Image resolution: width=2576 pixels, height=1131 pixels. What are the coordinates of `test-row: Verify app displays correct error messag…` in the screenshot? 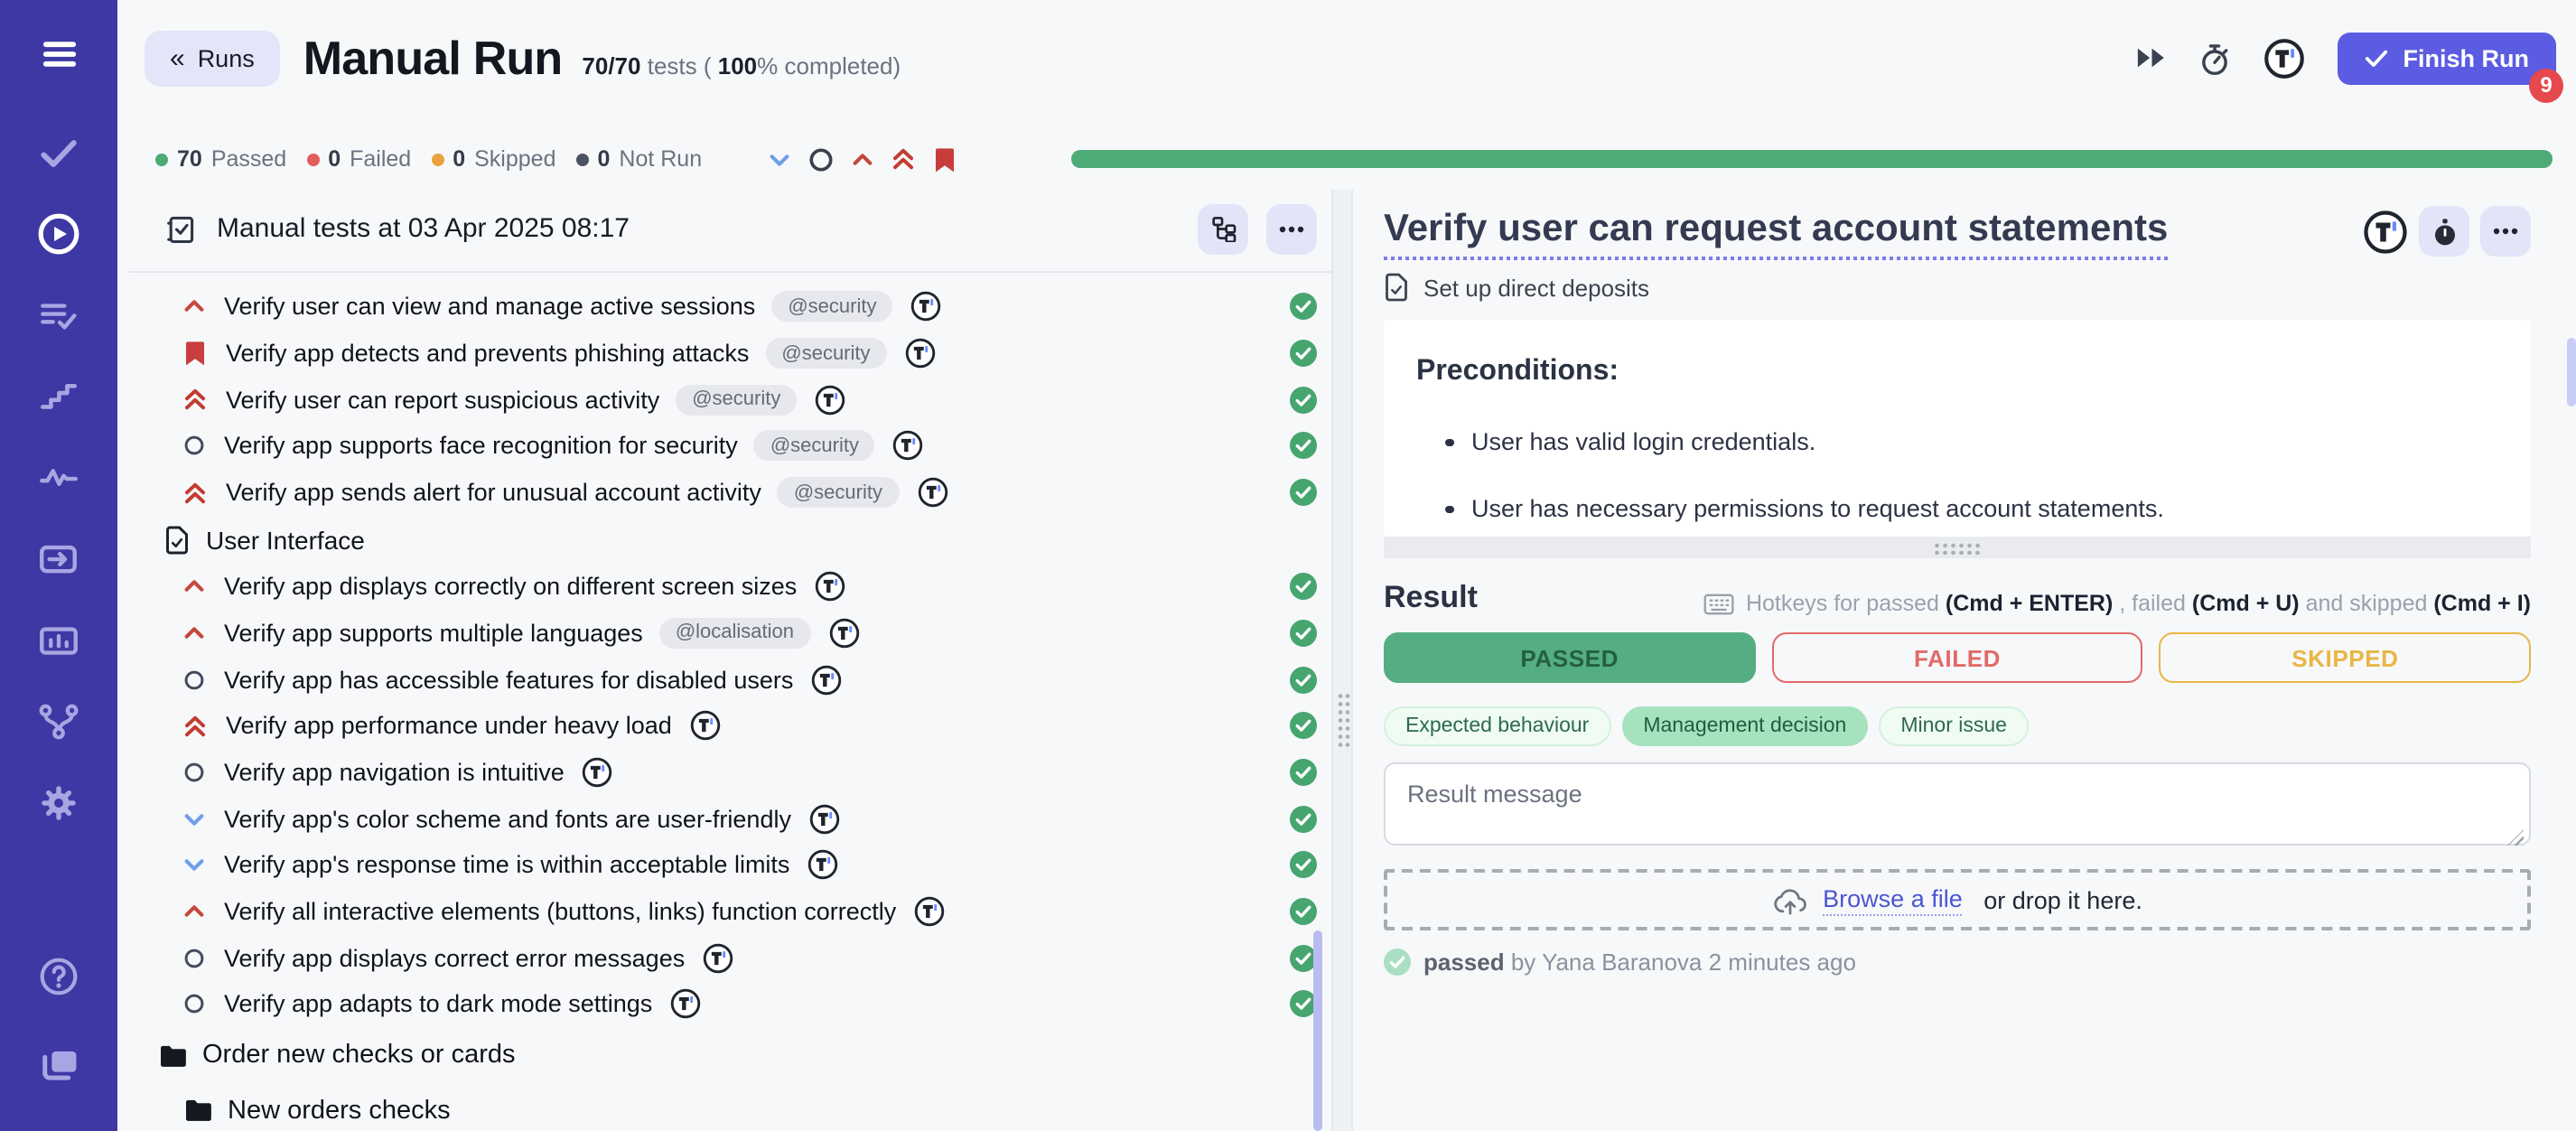 It's located at (724, 958).